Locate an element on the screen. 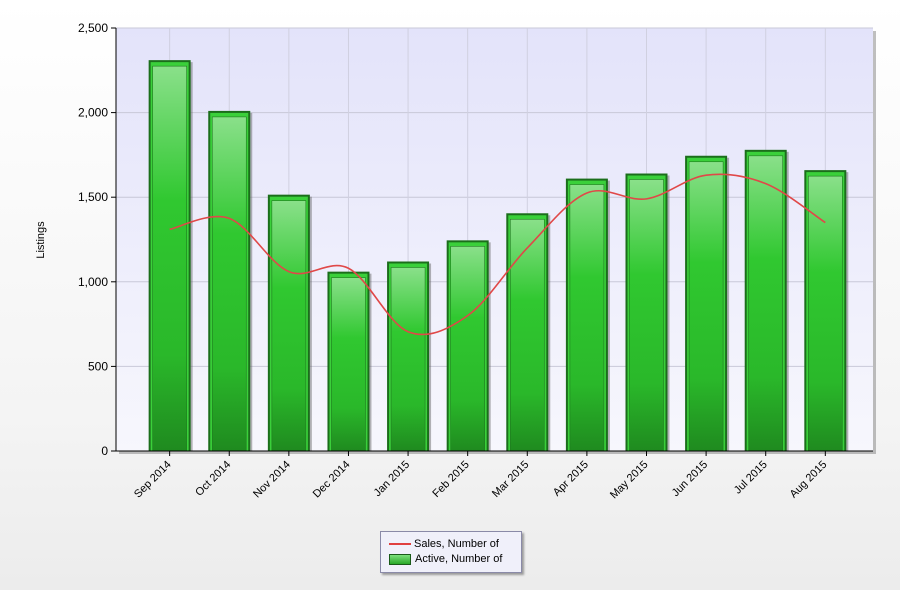  bar-jun-2015 is located at coordinates (707, 303).